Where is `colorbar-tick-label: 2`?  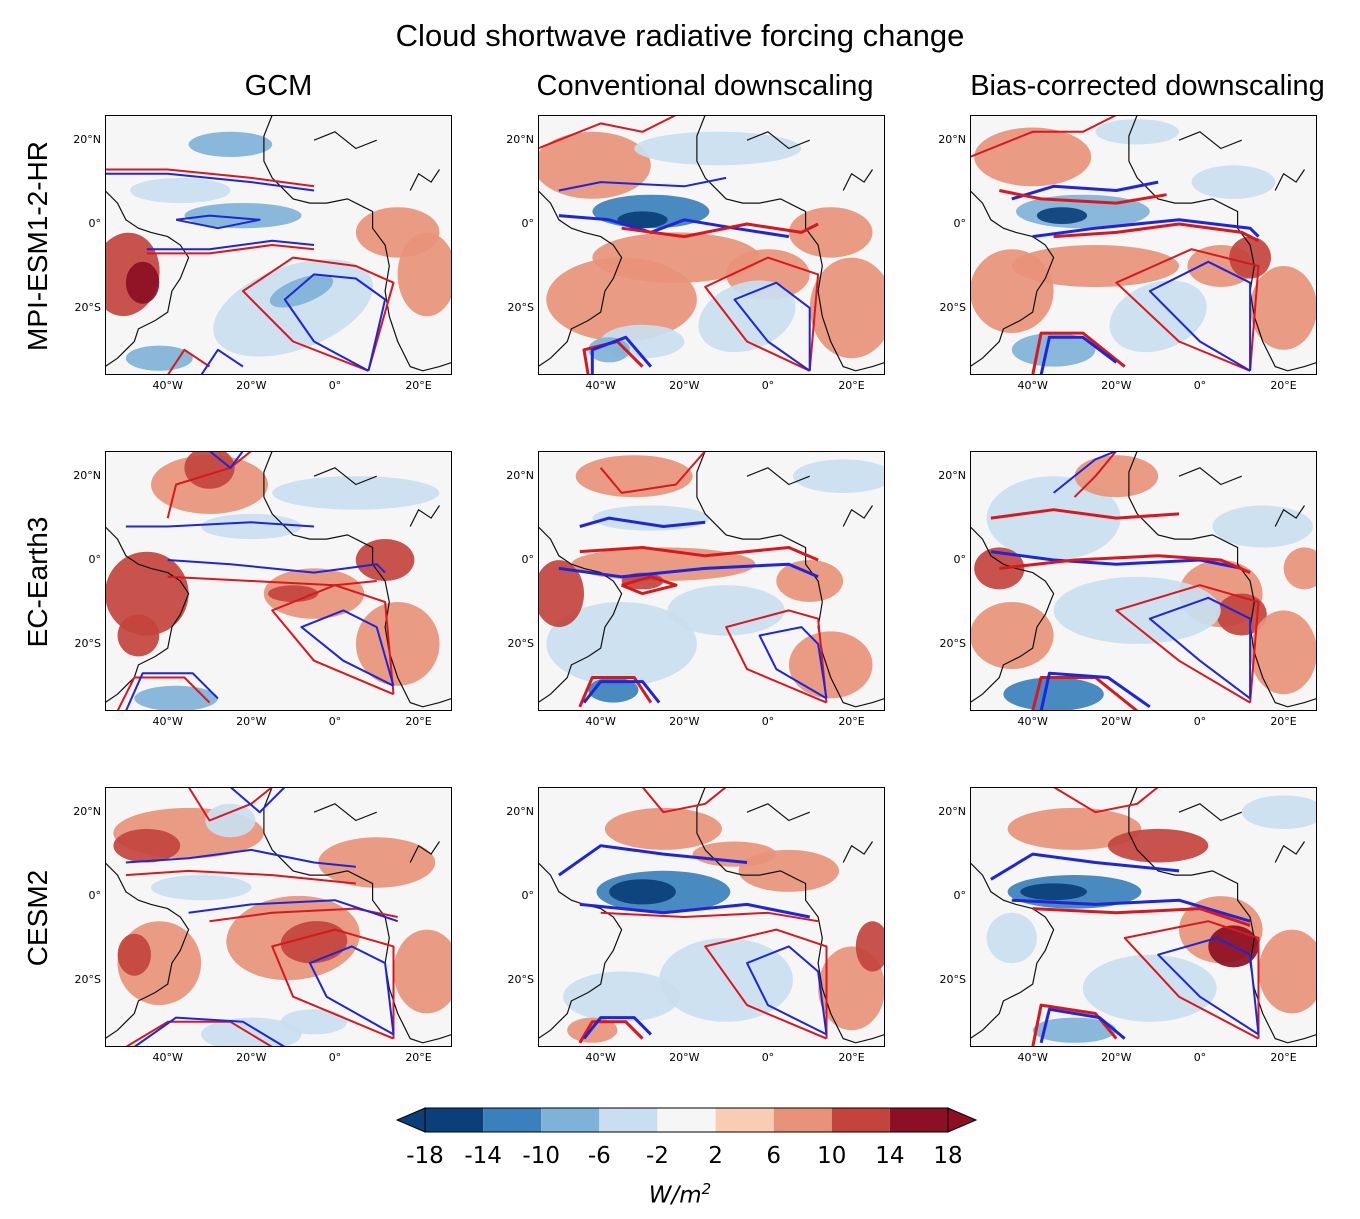
colorbar-tick-label: 2 is located at coordinates (715, 1156).